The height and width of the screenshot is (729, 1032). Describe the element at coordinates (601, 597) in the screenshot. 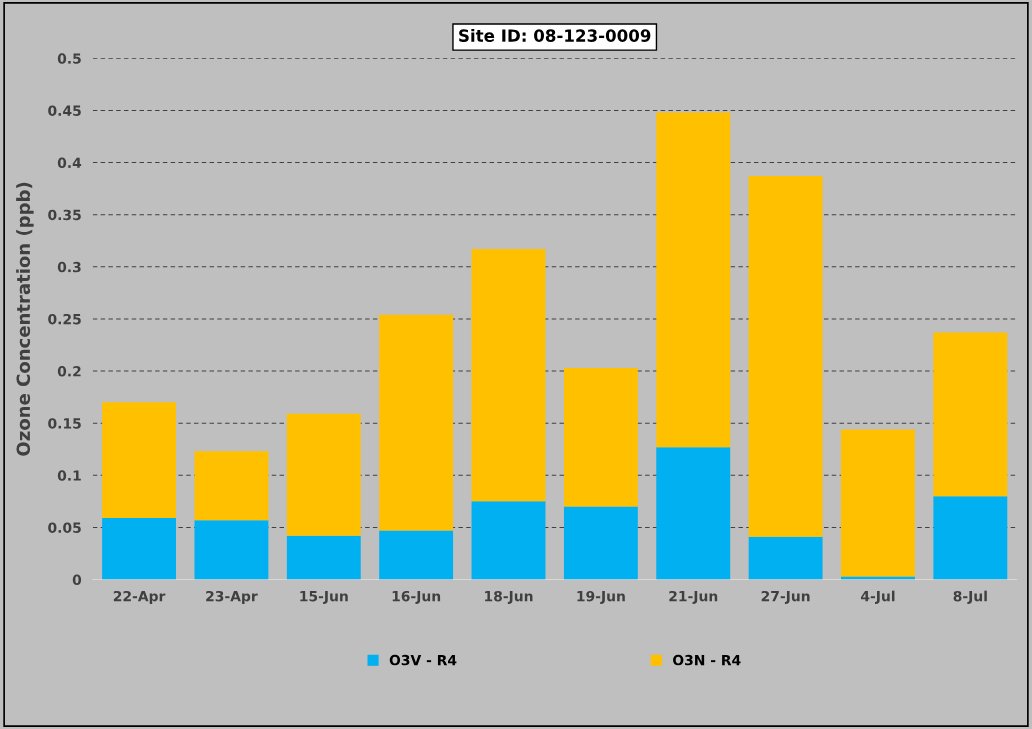

I see `x-tick-label: 19-Jun` at that location.